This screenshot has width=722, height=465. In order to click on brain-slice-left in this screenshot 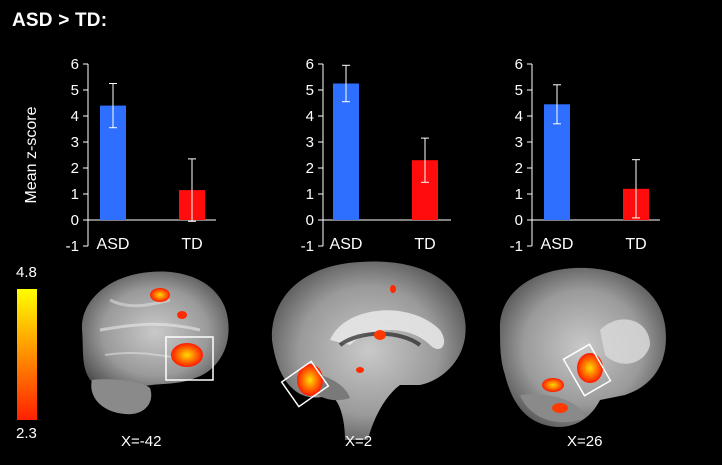, I will do `click(155, 343)`.